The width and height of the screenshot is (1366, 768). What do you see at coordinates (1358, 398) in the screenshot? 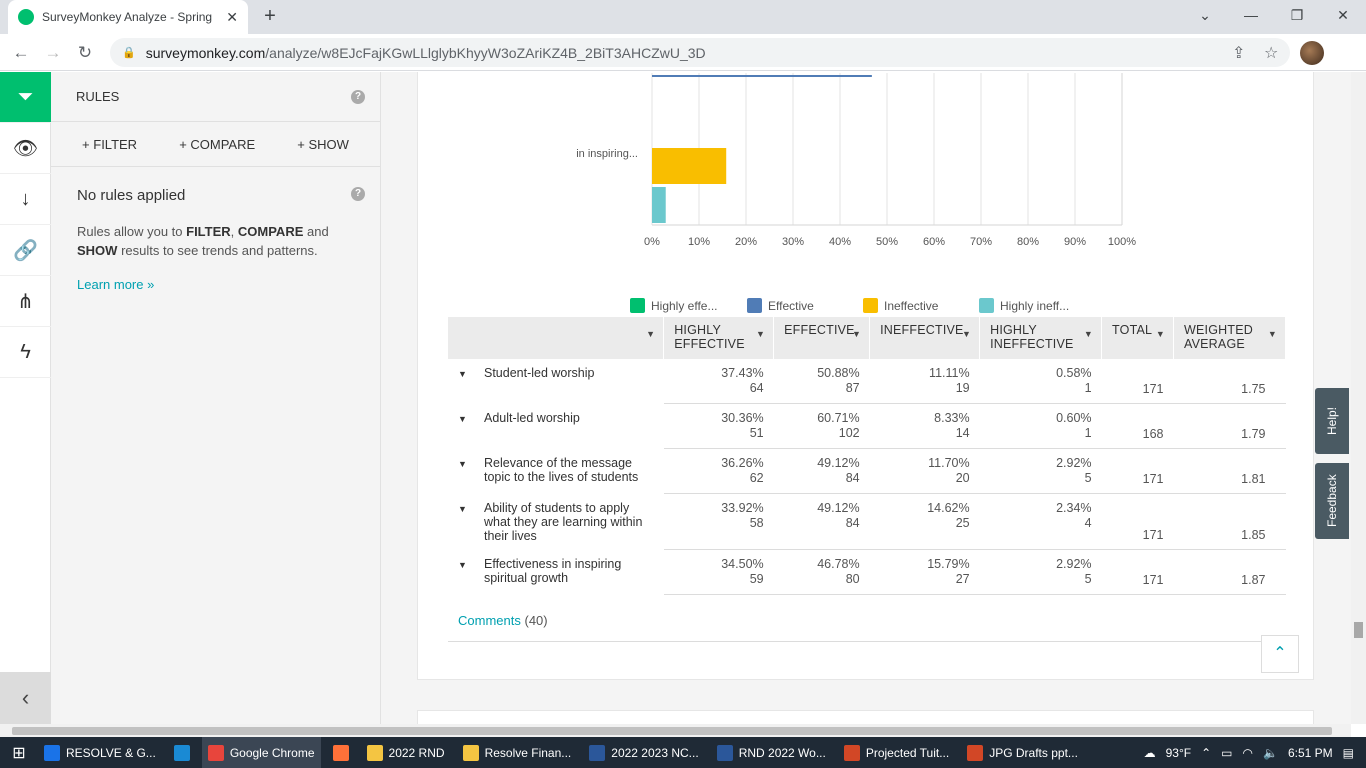
I see `vertical-scrollbar` at bounding box center [1358, 398].